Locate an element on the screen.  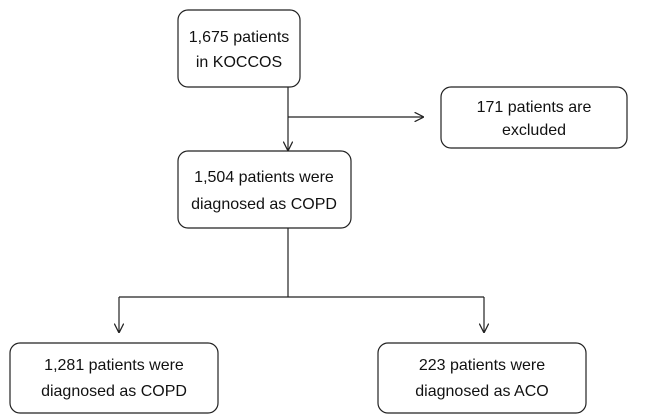
node-text: 1,675 patients is located at coordinates (239, 37).